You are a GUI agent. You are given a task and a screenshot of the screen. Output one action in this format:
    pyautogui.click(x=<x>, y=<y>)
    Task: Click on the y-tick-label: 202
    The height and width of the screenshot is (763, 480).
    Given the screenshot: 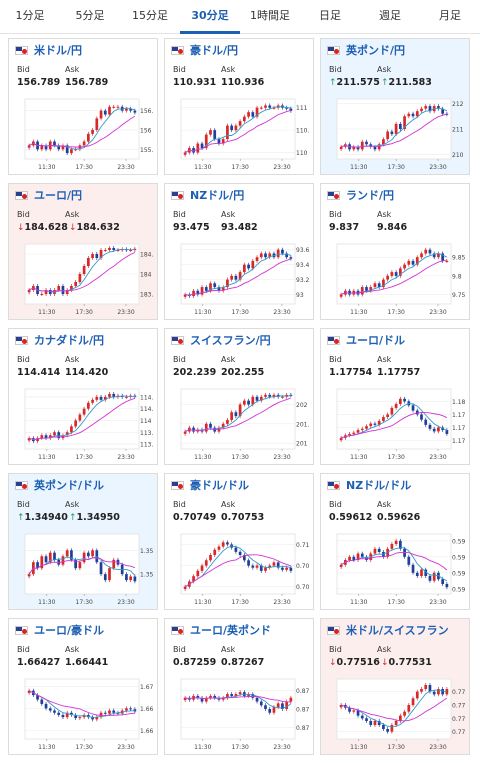 What is the action you would take?
    pyautogui.click(x=302, y=405)
    